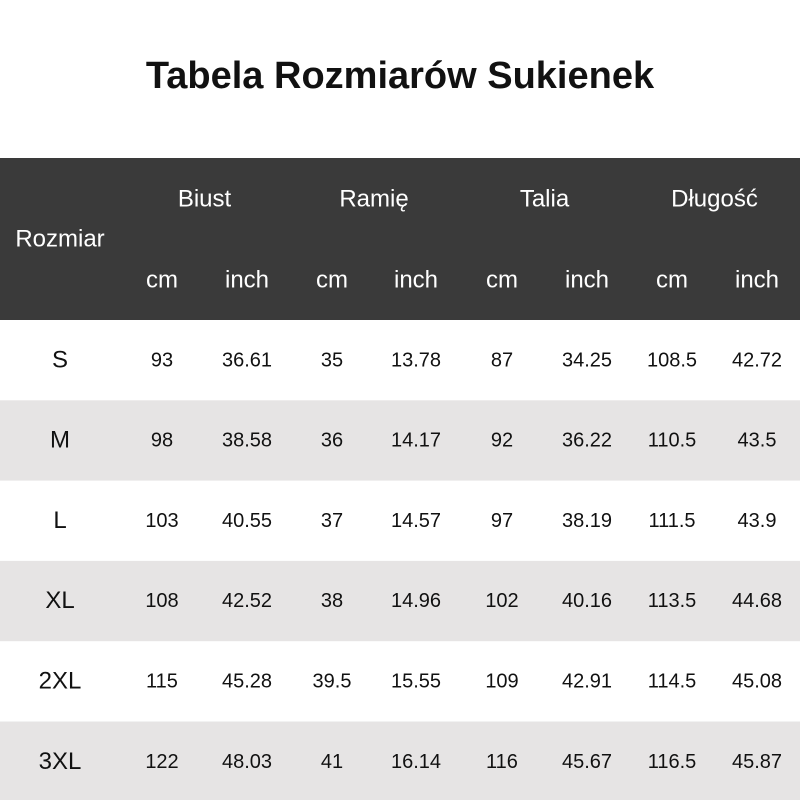 Image resolution: width=800 pixels, height=800 pixels. What do you see at coordinates (59, 520) in the screenshot?
I see `size-label: L` at bounding box center [59, 520].